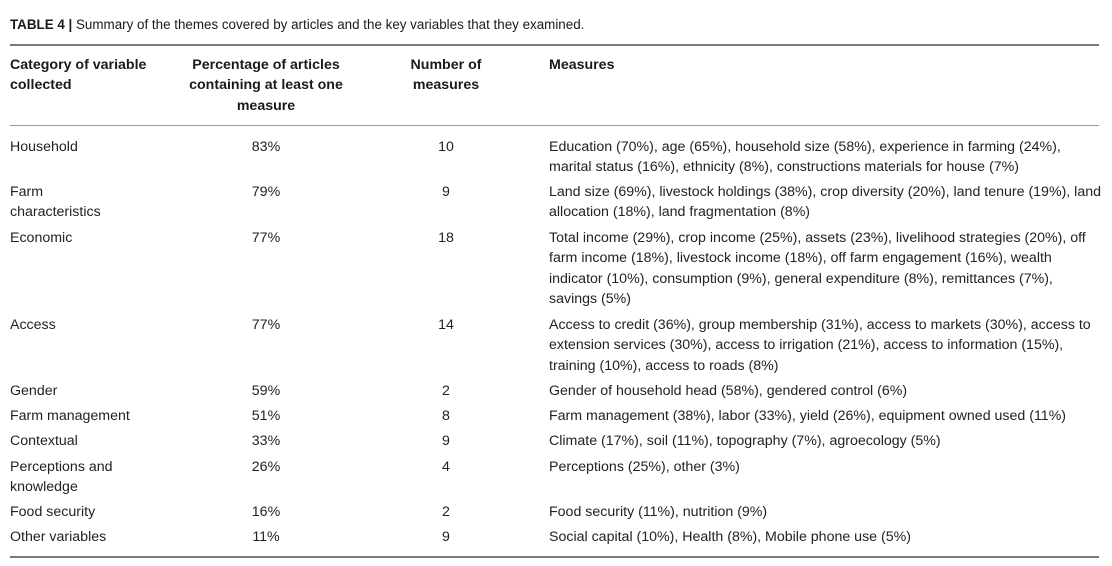 The image size is (1112, 566). What do you see at coordinates (44, 147) in the screenshot?
I see `row-household-category: Household` at bounding box center [44, 147].